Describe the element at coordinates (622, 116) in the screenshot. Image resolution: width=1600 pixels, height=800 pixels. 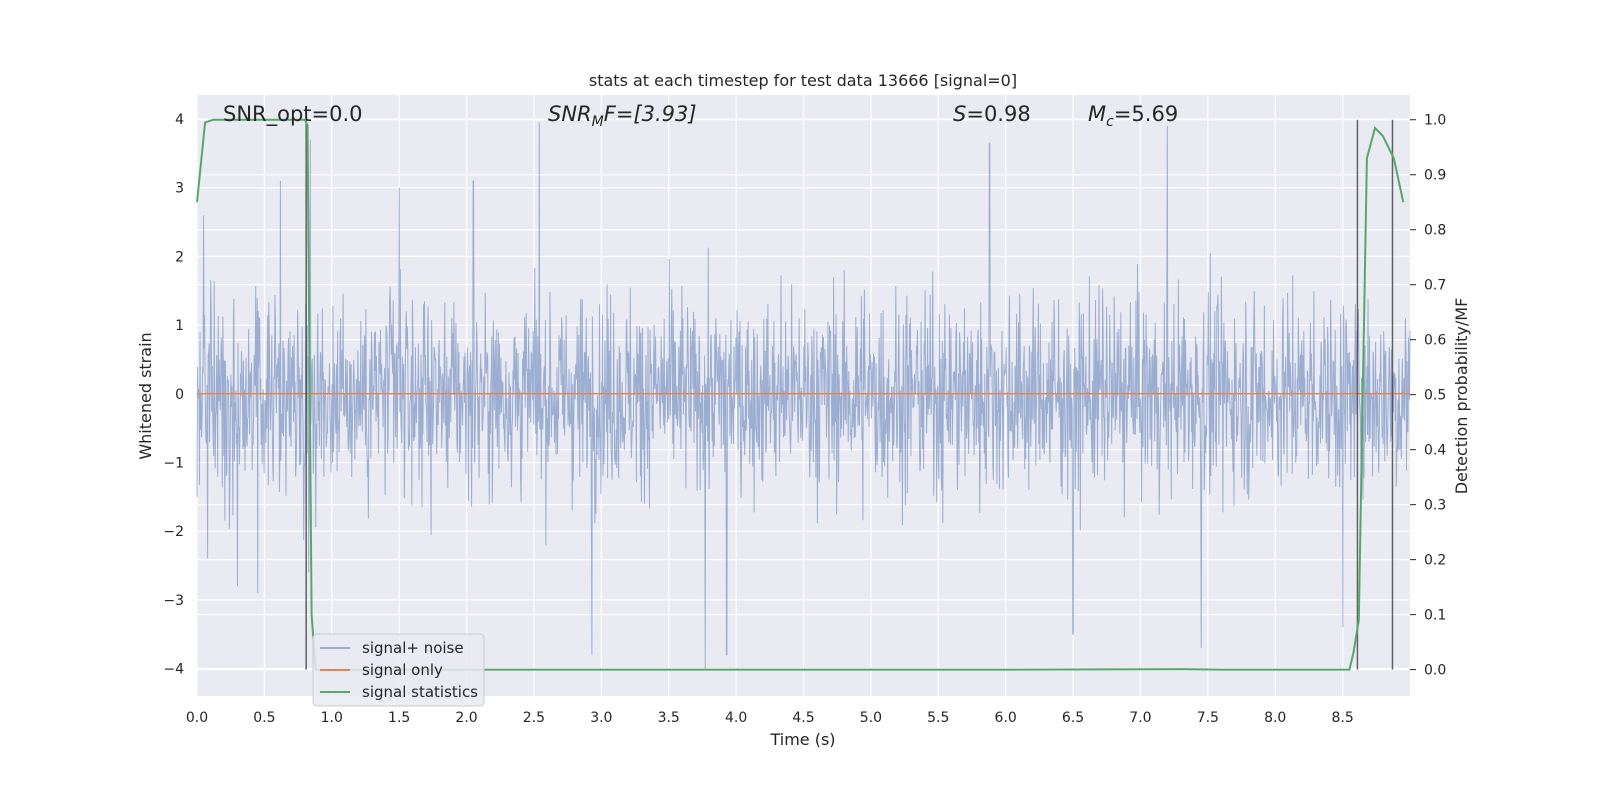
I see `annotation-snr-mf: SNRMF=[3.93]` at that location.